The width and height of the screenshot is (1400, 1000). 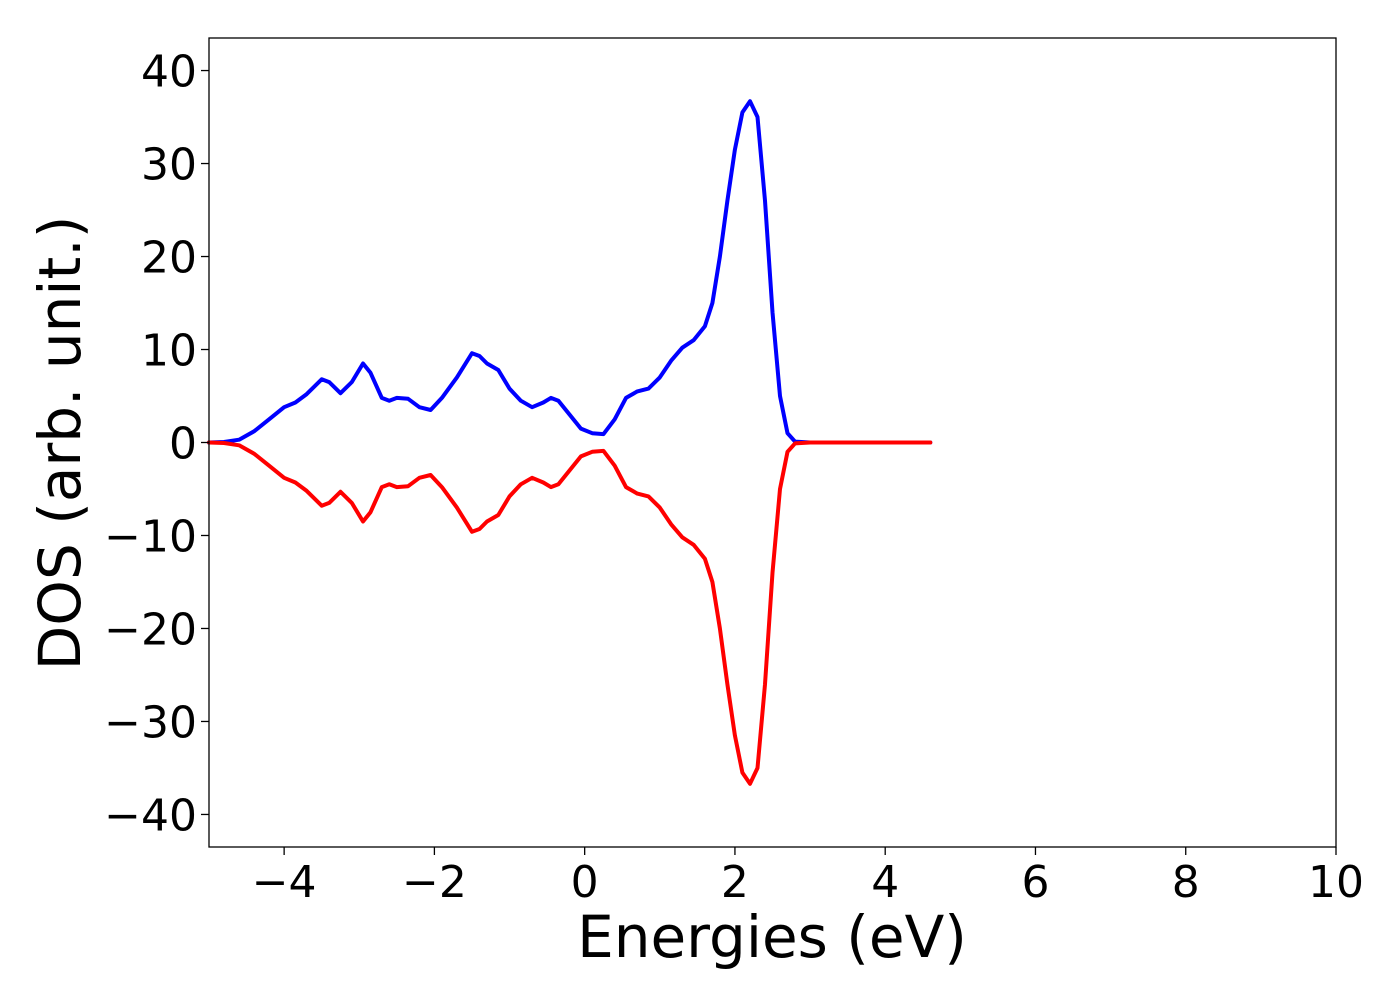 What do you see at coordinates (156, 444) in the screenshot?
I see `y-axis-ticks: −40 −30 −20 −10 0 10 20 30 40` at bounding box center [156, 444].